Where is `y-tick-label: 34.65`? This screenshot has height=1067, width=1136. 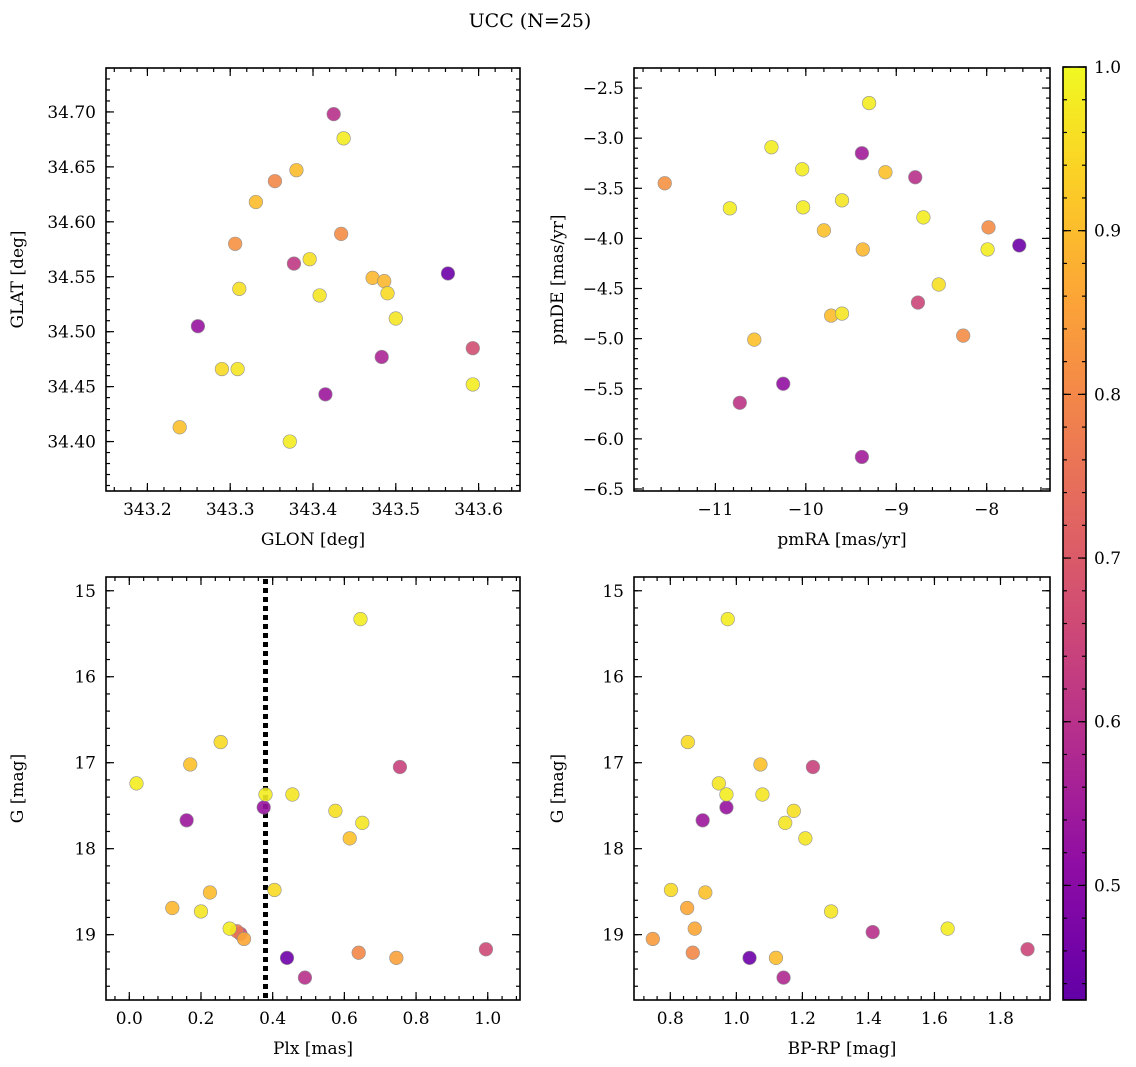 y-tick-label: 34.65 is located at coordinates (71, 168).